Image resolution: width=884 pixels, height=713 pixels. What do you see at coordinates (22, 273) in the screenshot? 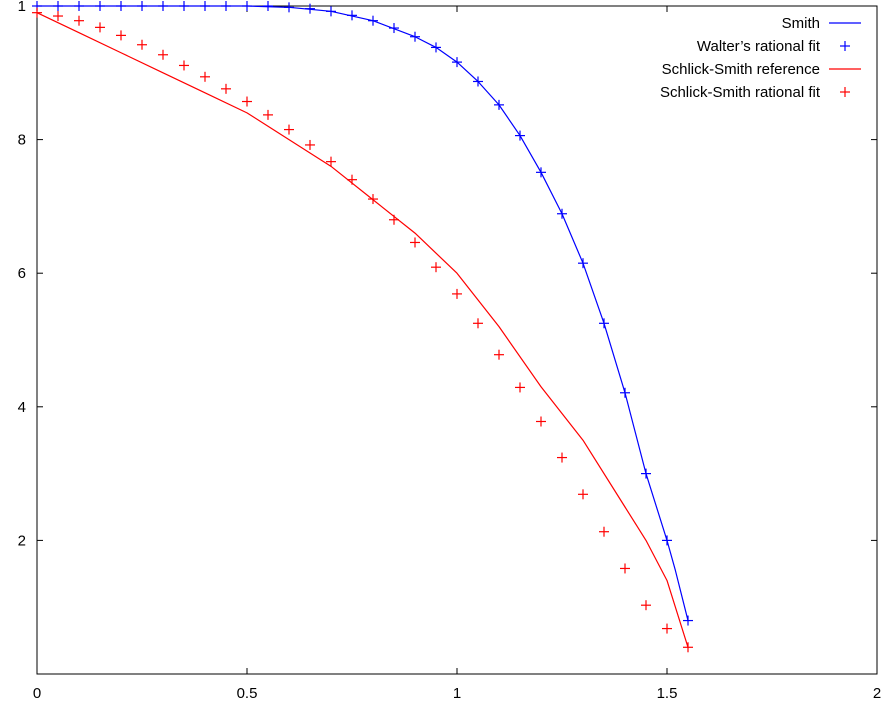
I see `y-tick-label: 6` at bounding box center [22, 273].